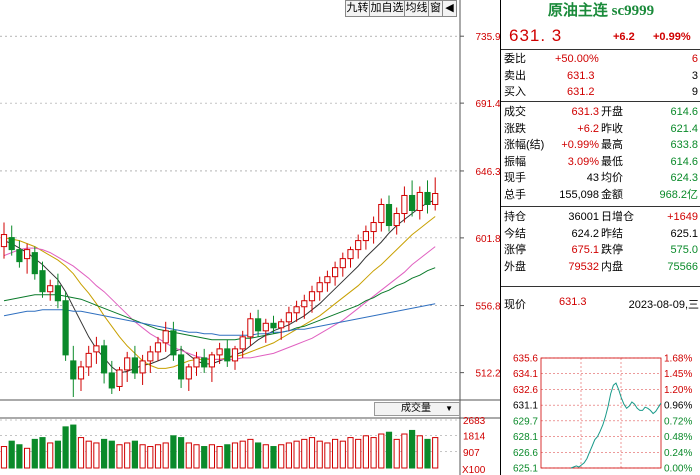  I want to click on stat-value: 621.4, so click(684, 128).